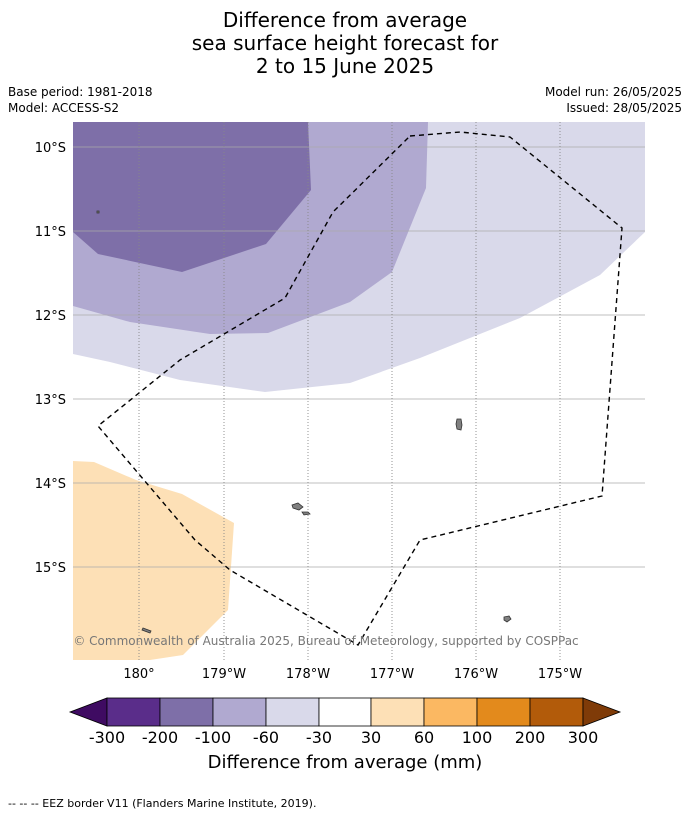  I want to click on lon-label: 178°W, so click(308, 674).